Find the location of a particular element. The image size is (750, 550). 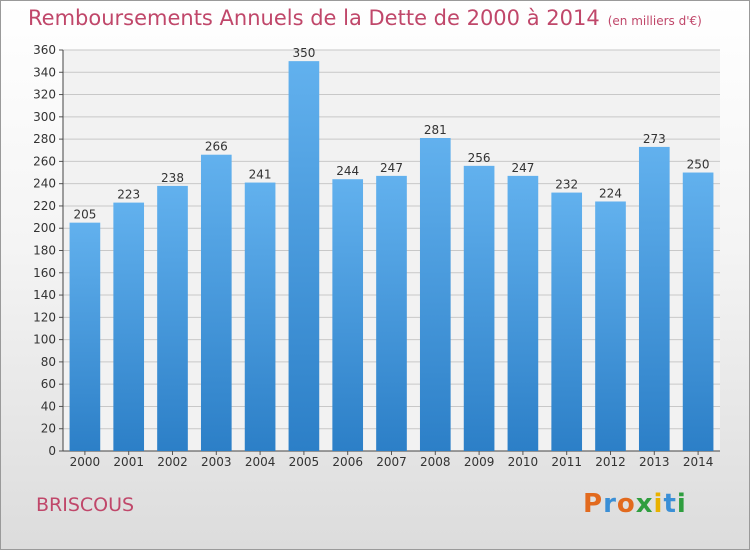

bar-value-label: 256 is located at coordinates (479, 158).